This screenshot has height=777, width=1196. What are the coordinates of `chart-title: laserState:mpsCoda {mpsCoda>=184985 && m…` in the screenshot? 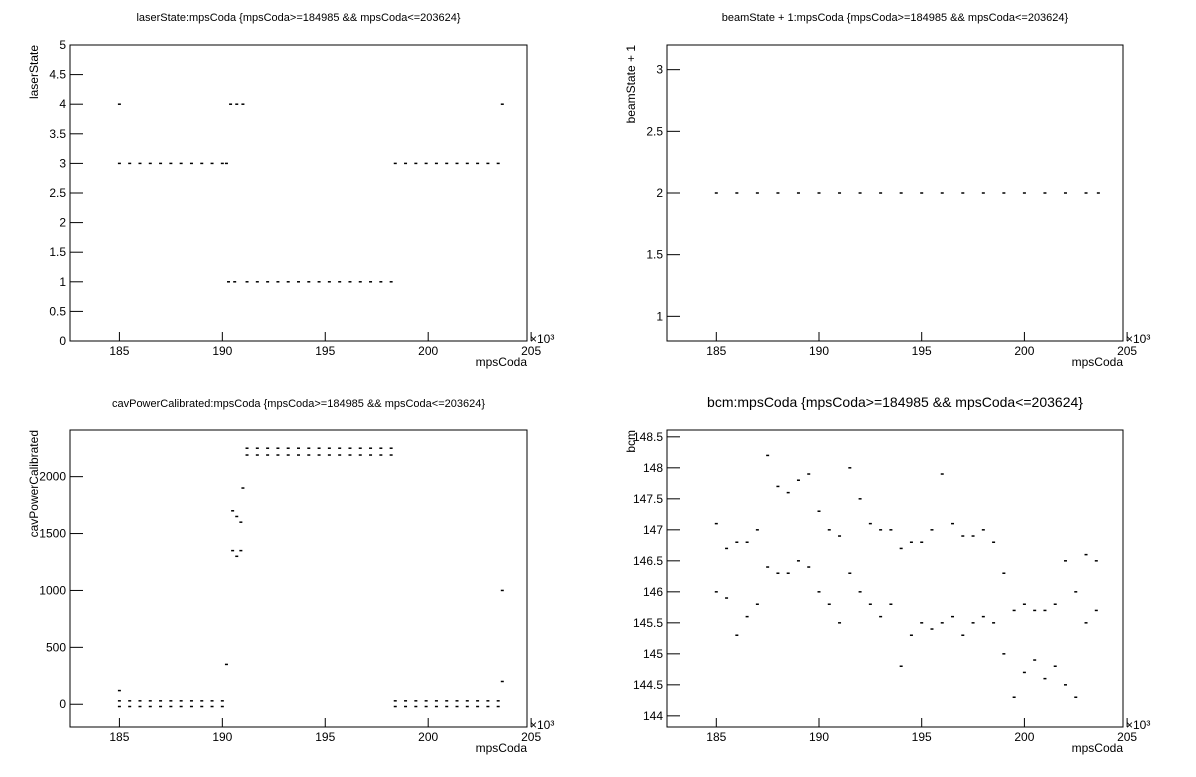 It's located at (298, 18).